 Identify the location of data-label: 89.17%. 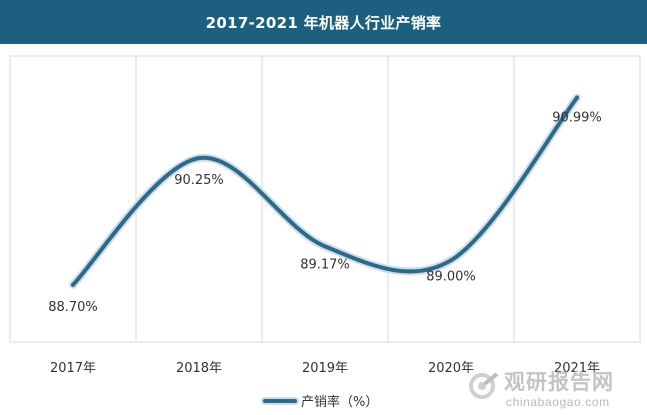
(325, 264).